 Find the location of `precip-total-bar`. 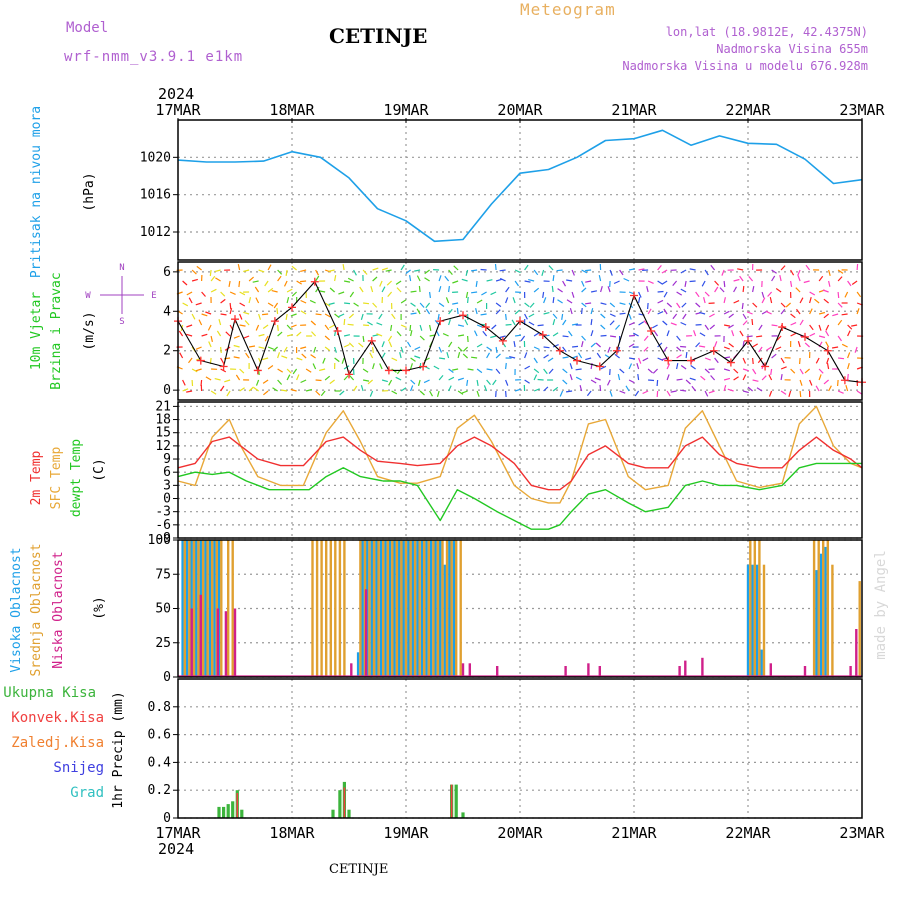

precip-total-bar is located at coordinates (463, 815).